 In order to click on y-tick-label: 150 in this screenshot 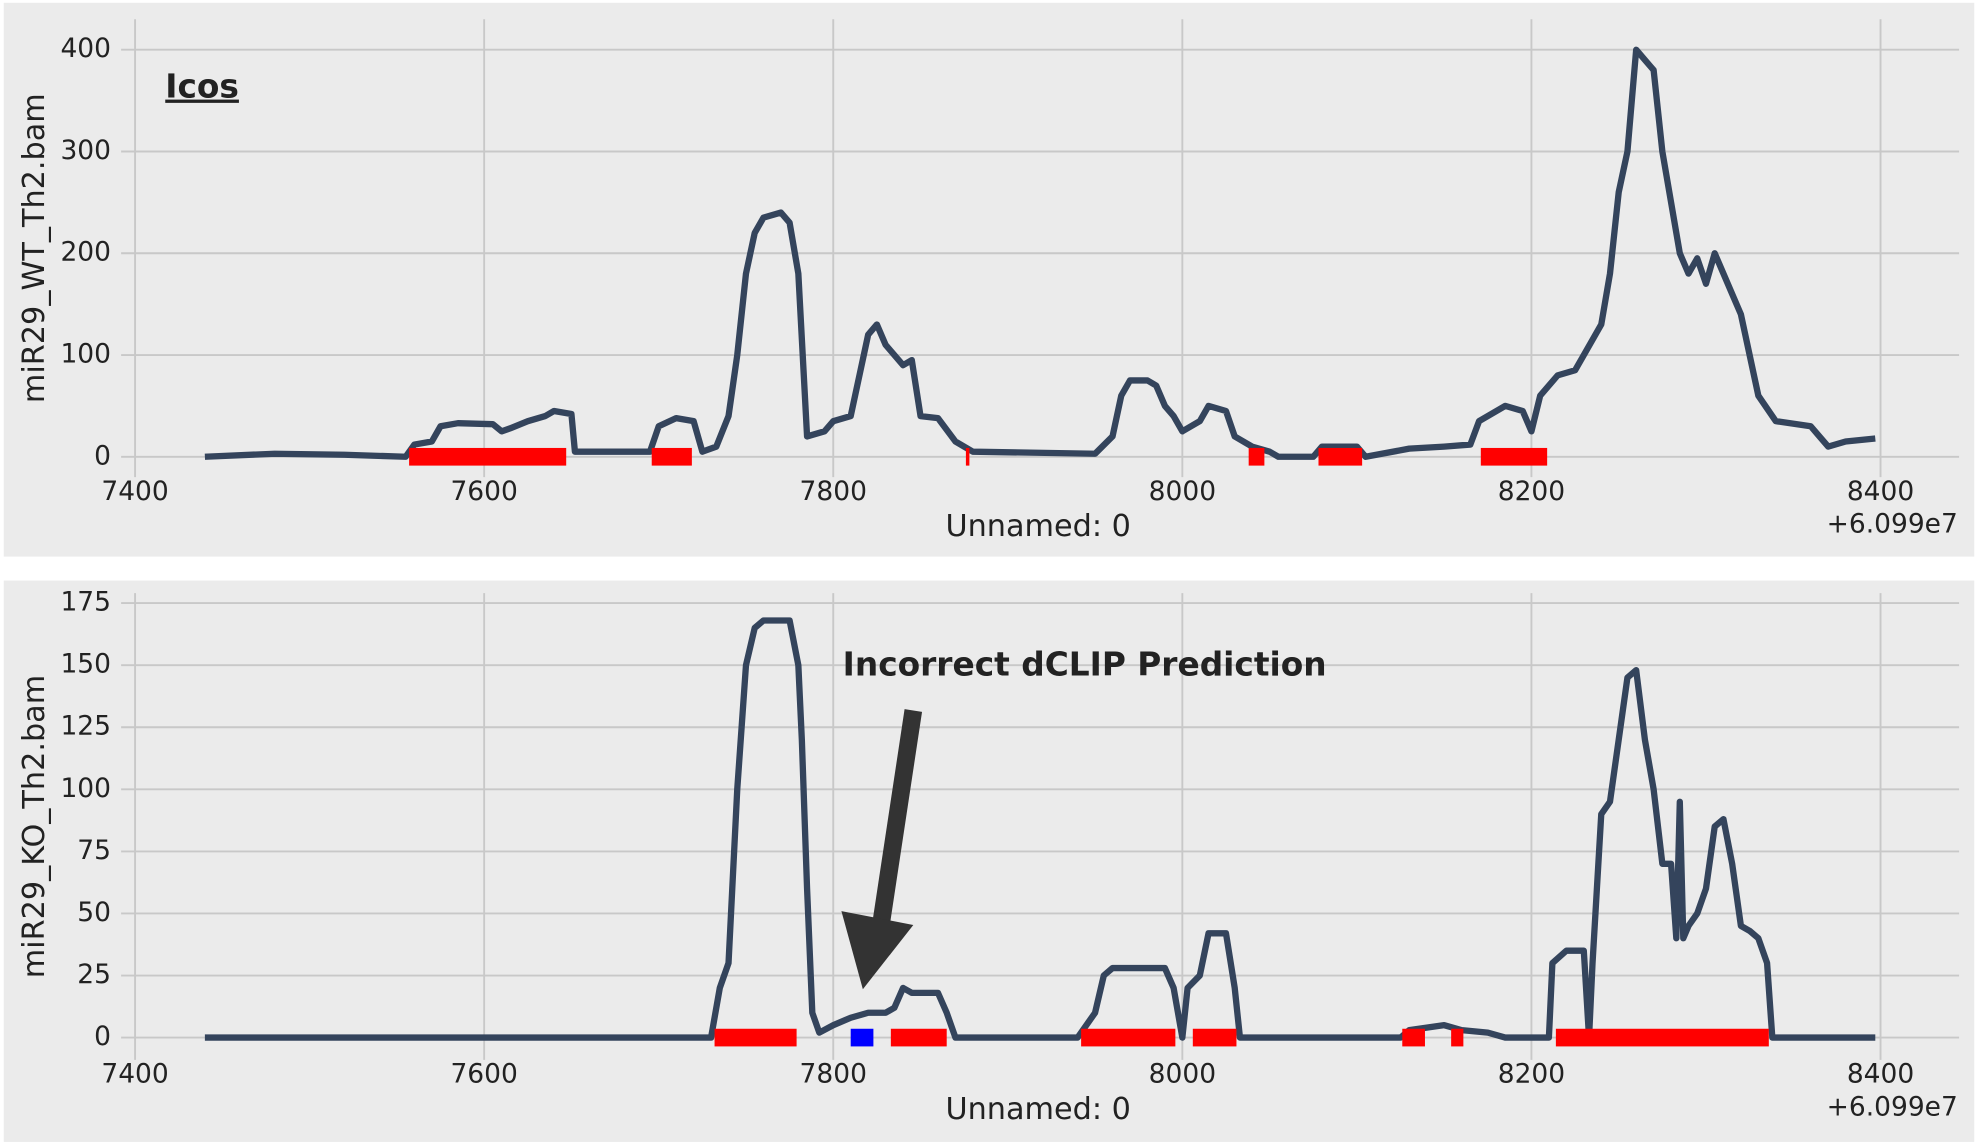, I will do `click(85, 664)`.